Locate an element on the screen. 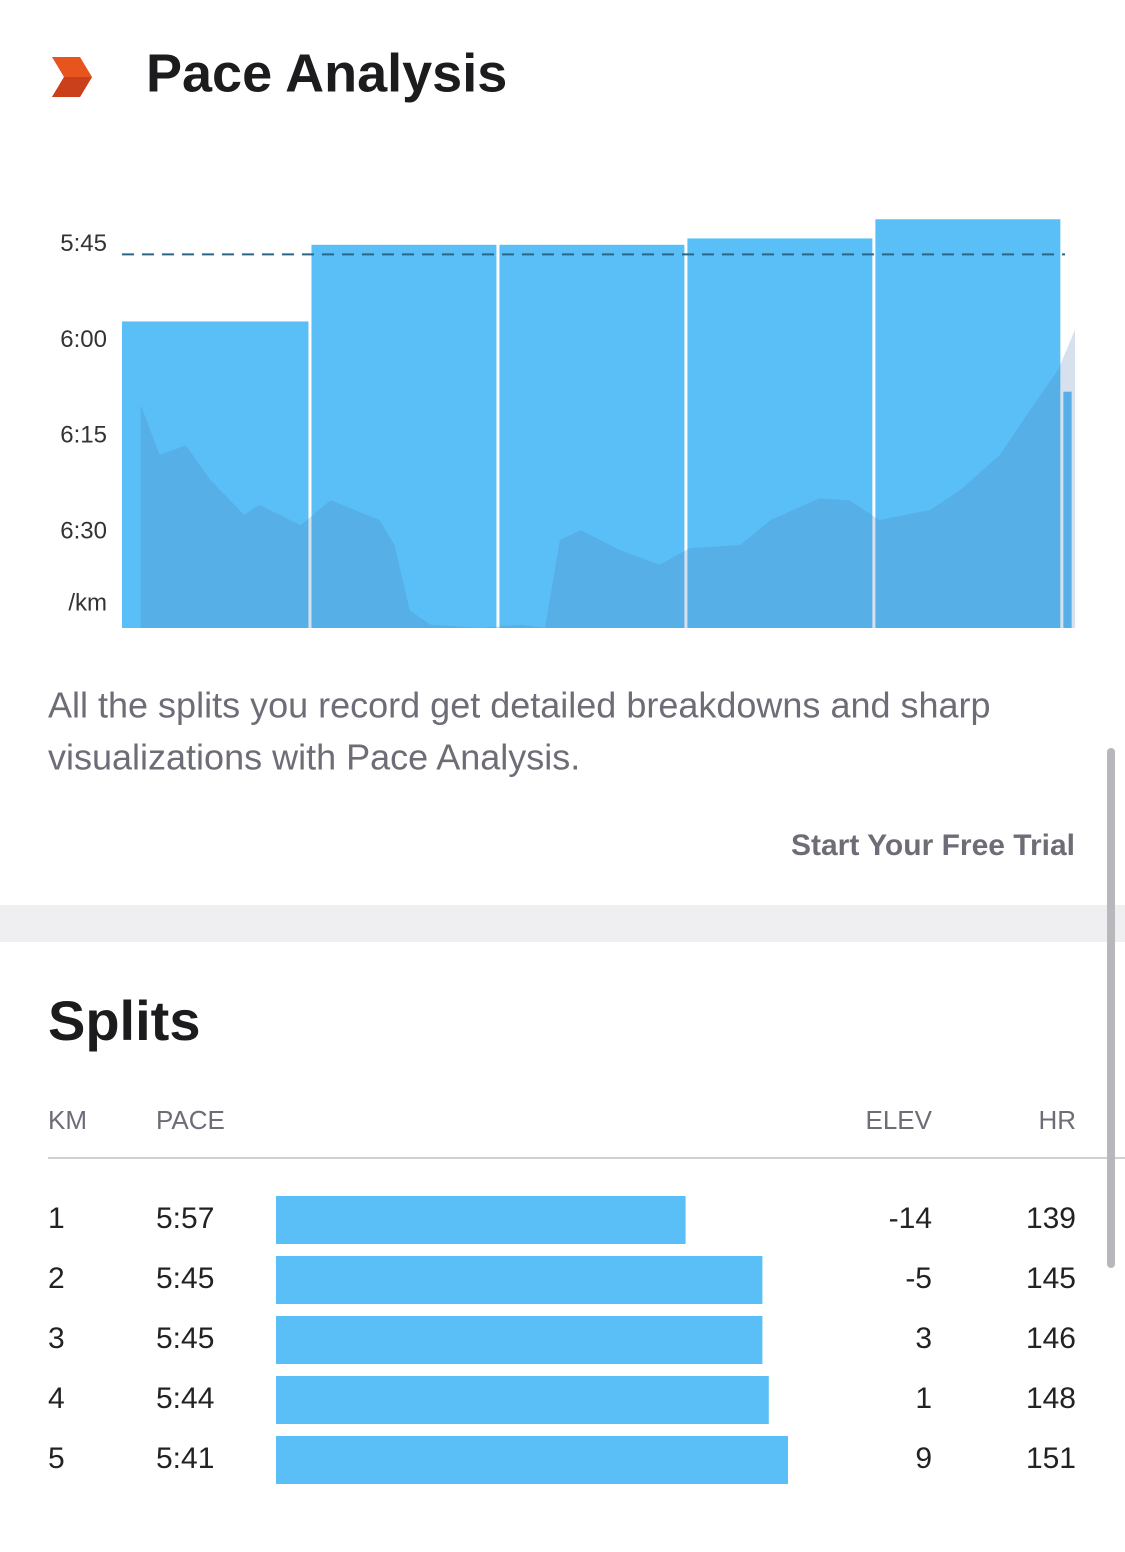 This screenshot has height=1552, width=1125. km-cell: 5 is located at coordinates (56, 1458).